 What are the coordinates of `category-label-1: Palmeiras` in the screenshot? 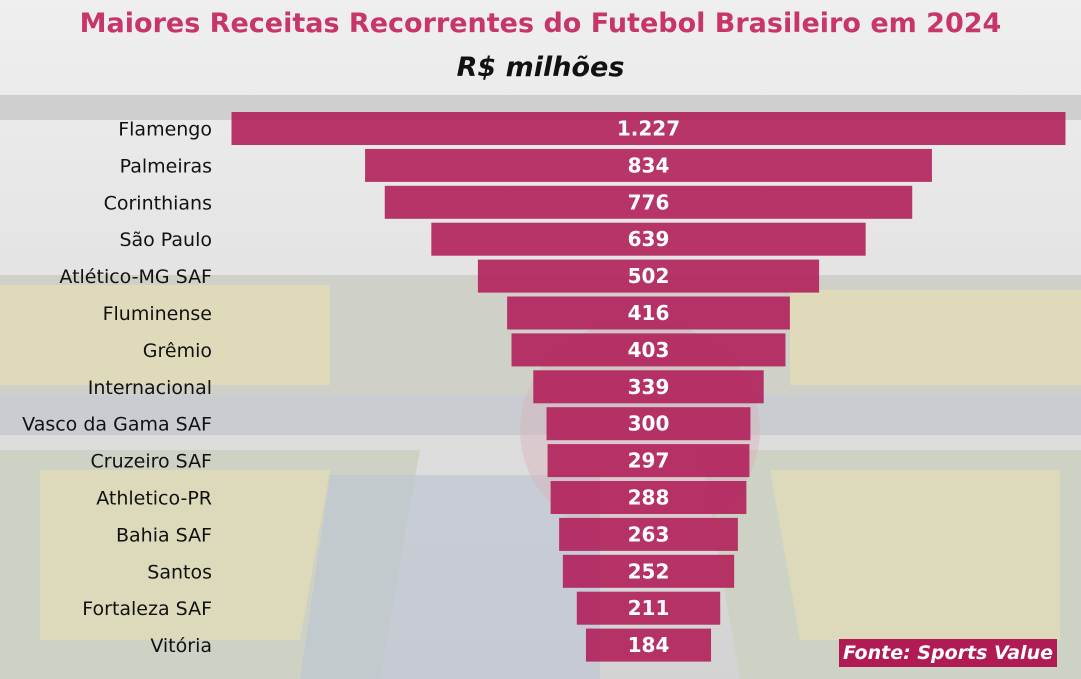 It's located at (166, 166).